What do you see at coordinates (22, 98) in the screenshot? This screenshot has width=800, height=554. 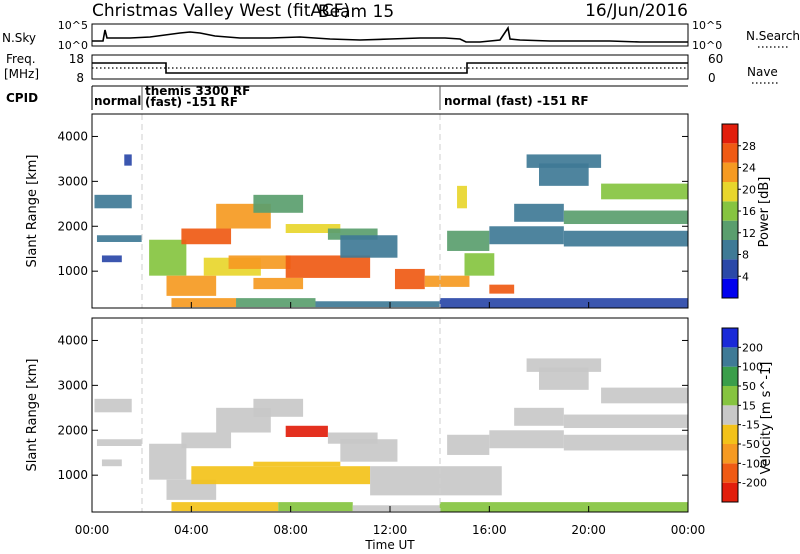 I see `cpid-label: CPID` at bounding box center [22, 98].